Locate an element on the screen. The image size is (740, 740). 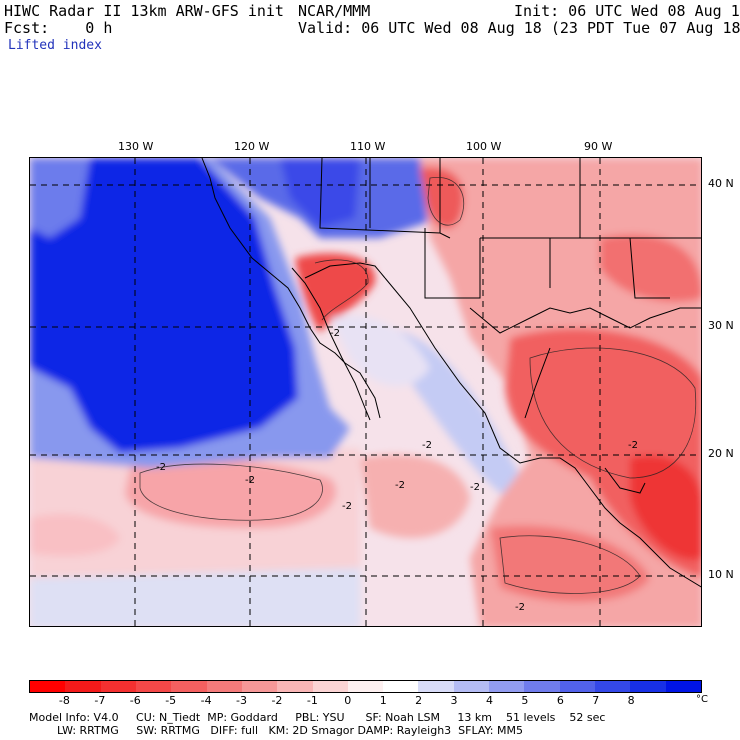
colorbar-tick-label: -3 is located at coordinates (241, 700).